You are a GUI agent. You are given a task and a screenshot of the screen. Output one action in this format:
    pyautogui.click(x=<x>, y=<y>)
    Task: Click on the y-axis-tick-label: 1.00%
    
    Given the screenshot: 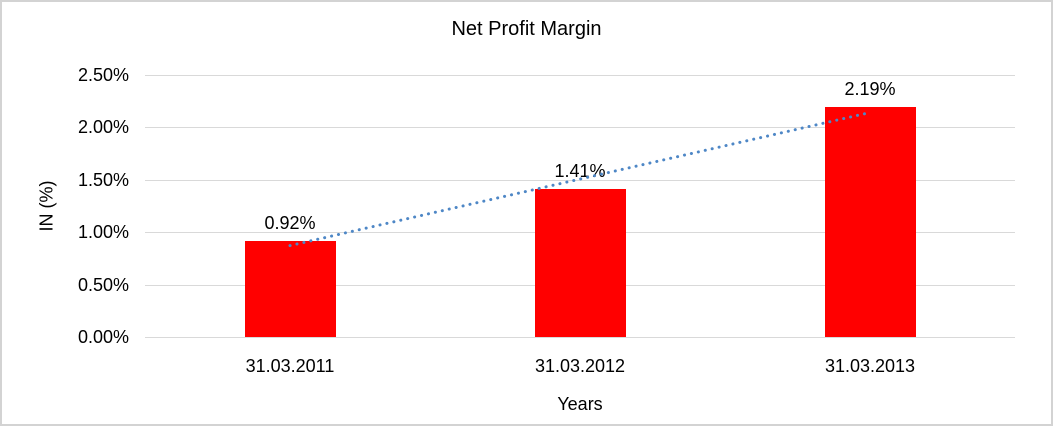 What is the action you would take?
    pyautogui.click(x=103, y=232)
    